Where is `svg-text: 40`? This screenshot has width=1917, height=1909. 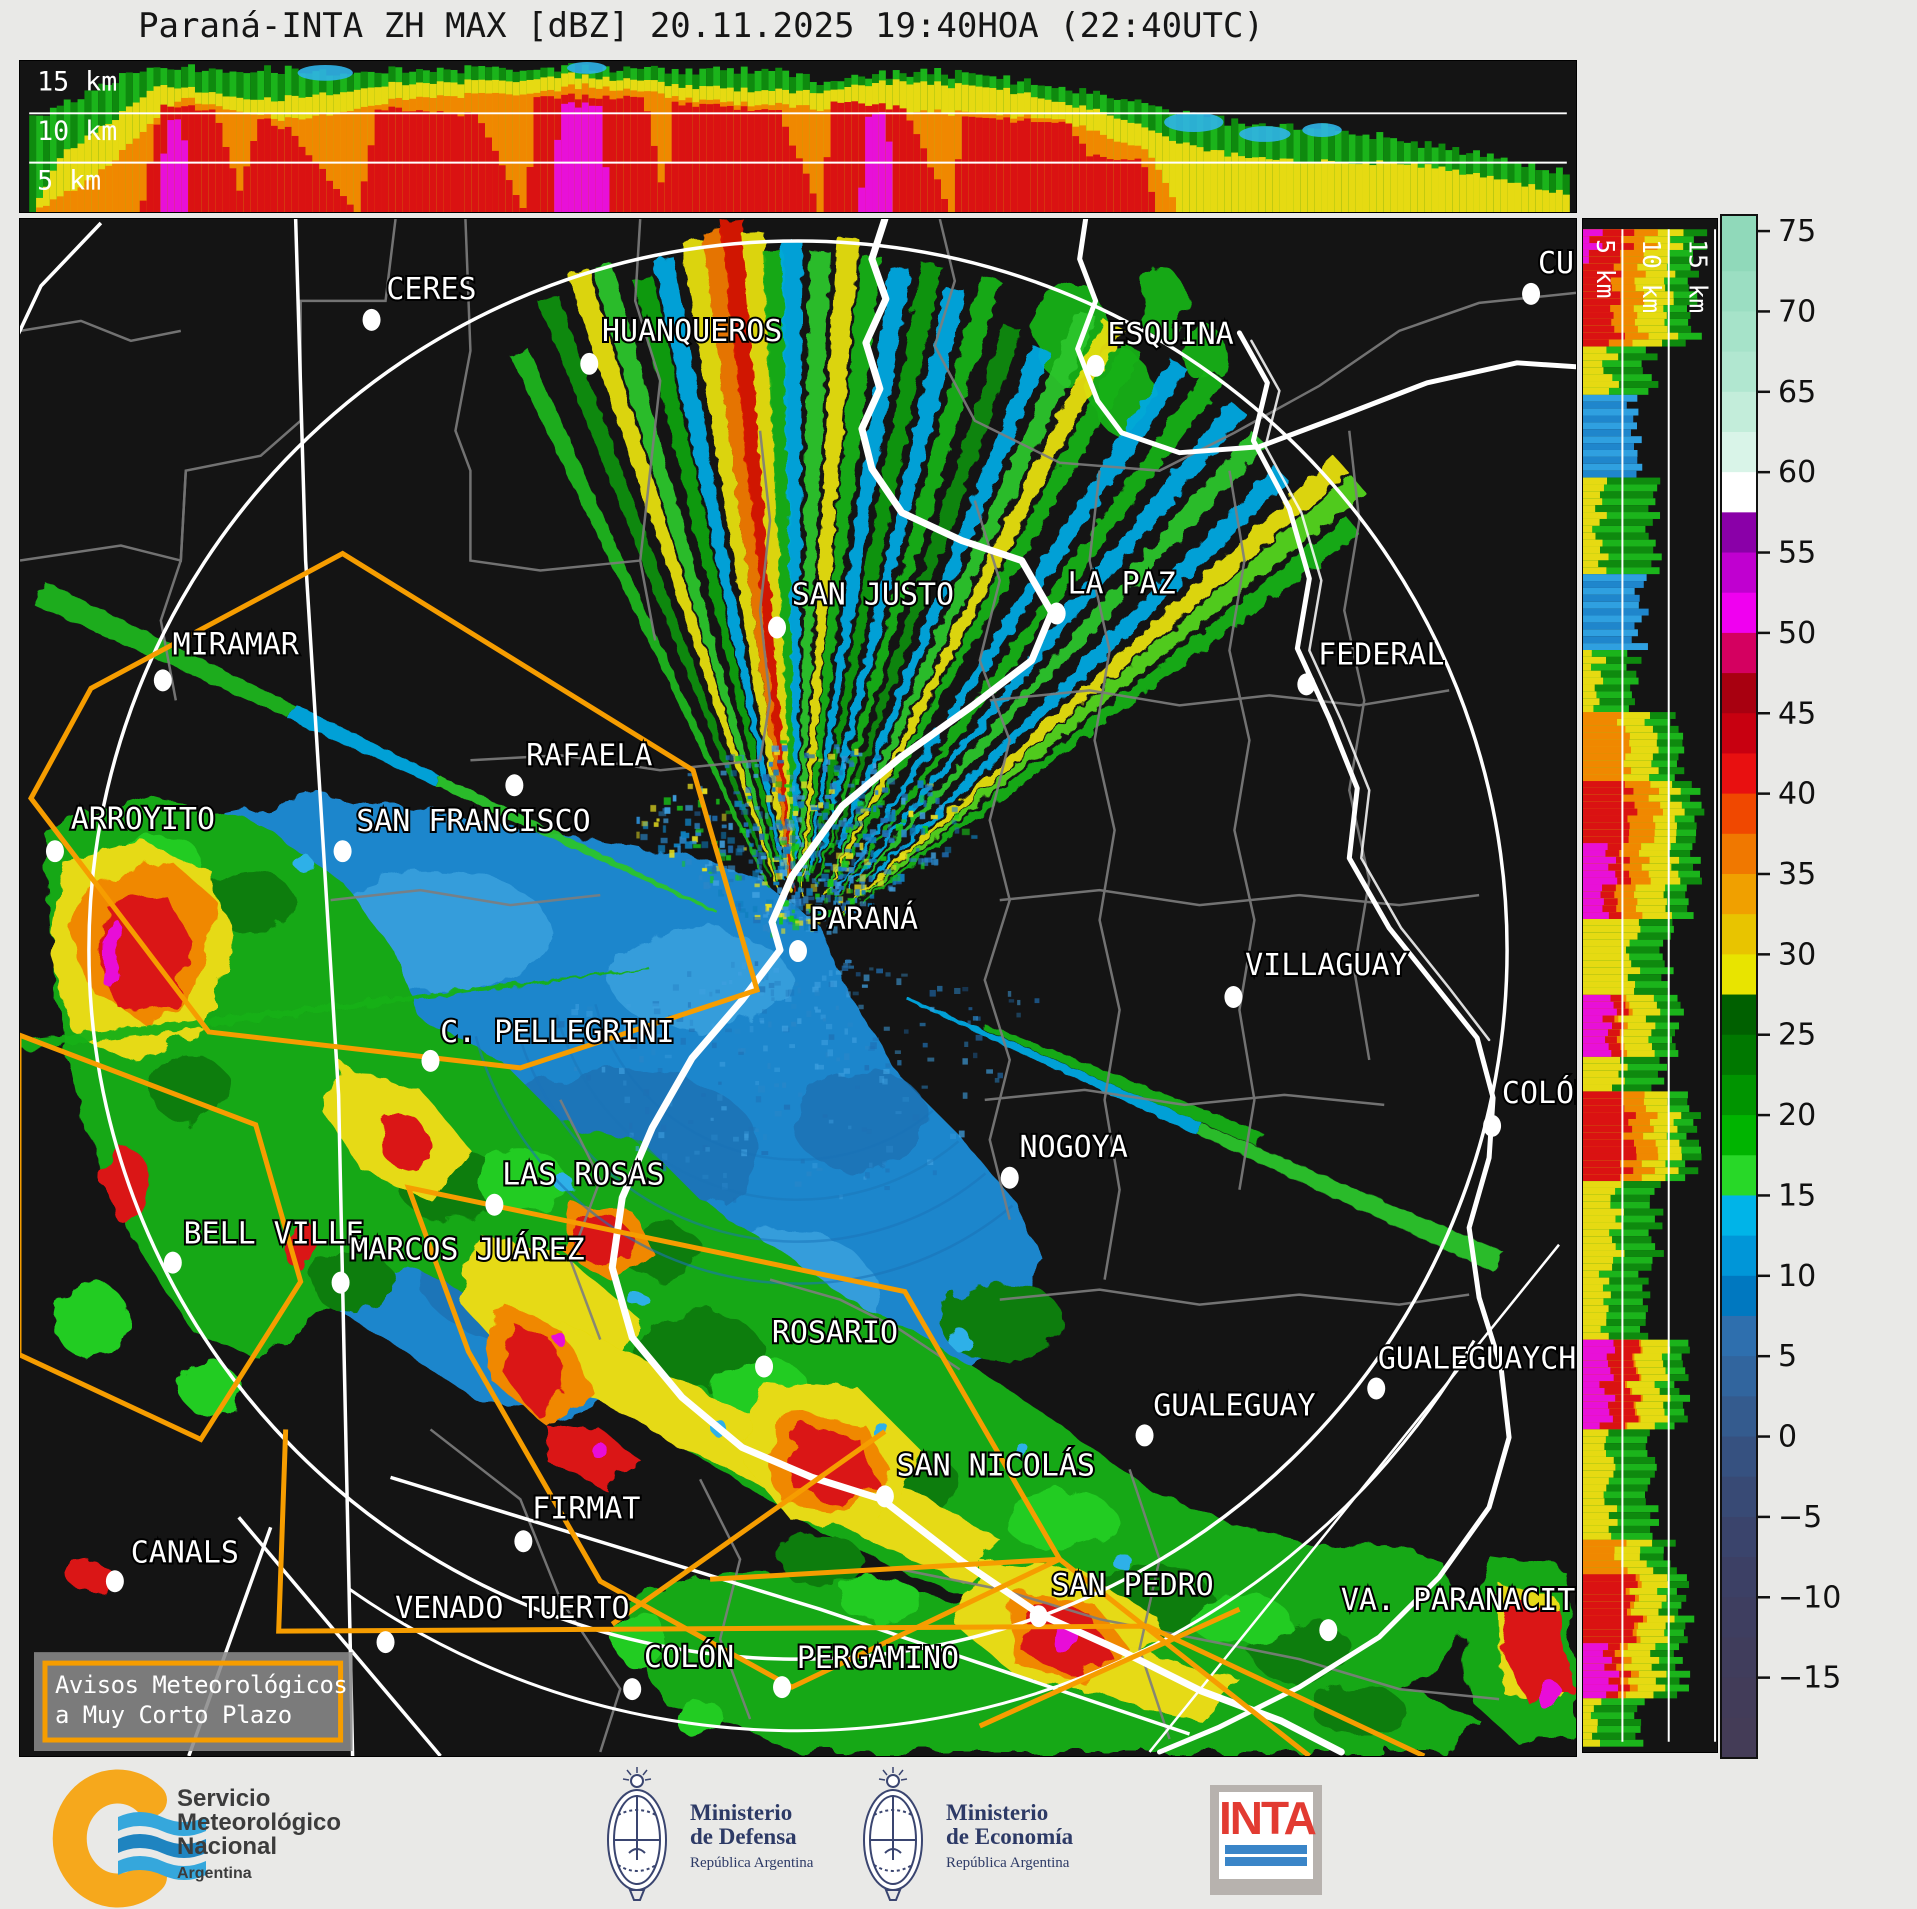
svg-text: 40 is located at coordinates (1797, 794).